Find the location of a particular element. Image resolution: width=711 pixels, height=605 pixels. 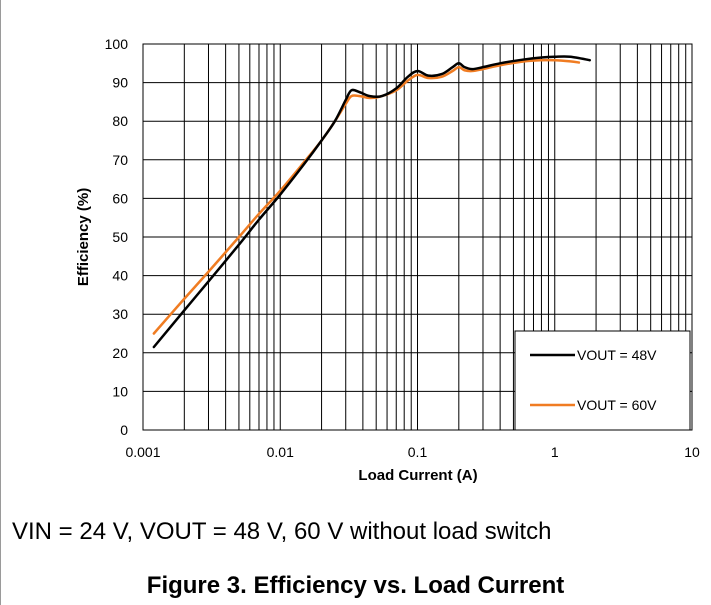

x-tick-label: 0.1 is located at coordinates (418, 452).